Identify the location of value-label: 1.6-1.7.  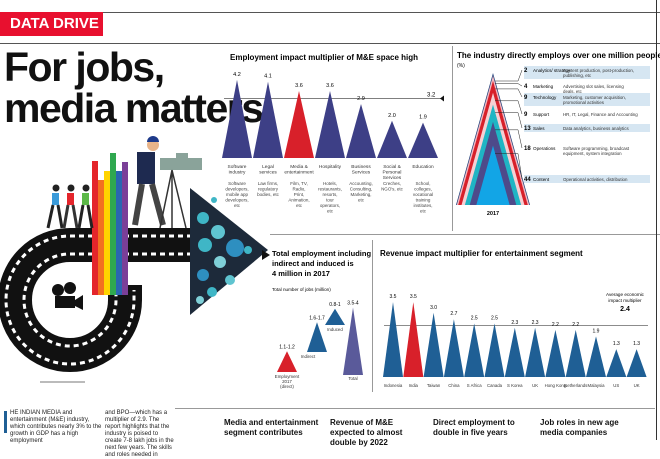
(317, 318).